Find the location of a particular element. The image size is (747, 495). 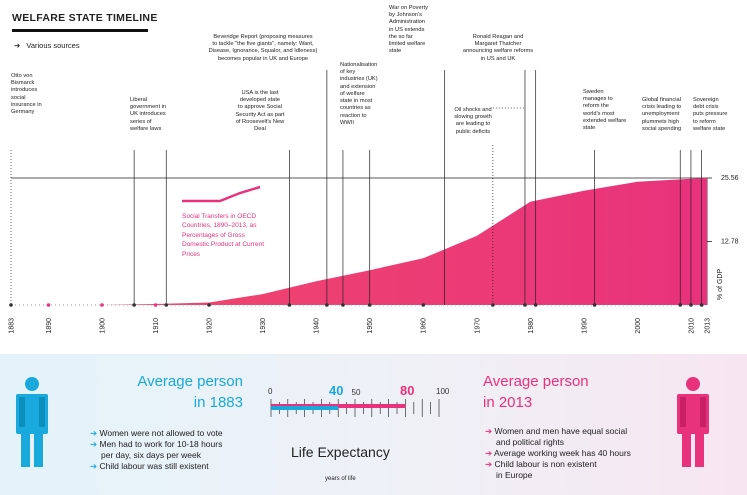

title-underline is located at coordinates (80, 30).